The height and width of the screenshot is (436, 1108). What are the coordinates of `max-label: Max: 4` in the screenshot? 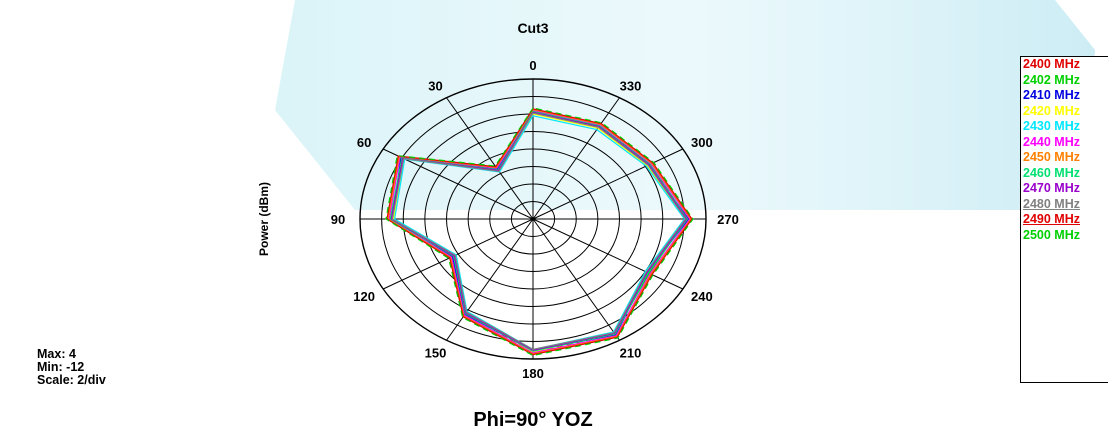 It's located at (56, 354).